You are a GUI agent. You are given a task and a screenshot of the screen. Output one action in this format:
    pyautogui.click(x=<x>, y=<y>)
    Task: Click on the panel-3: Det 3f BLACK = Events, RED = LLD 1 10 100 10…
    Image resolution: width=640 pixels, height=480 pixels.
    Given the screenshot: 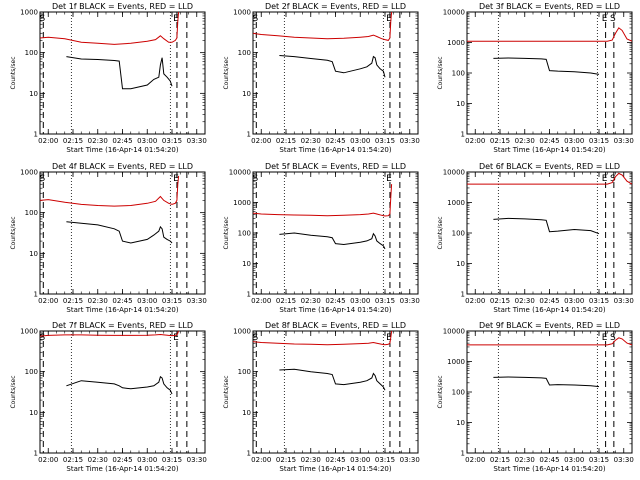 What is the action you would take?
    pyautogui.click(x=535, y=78)
    